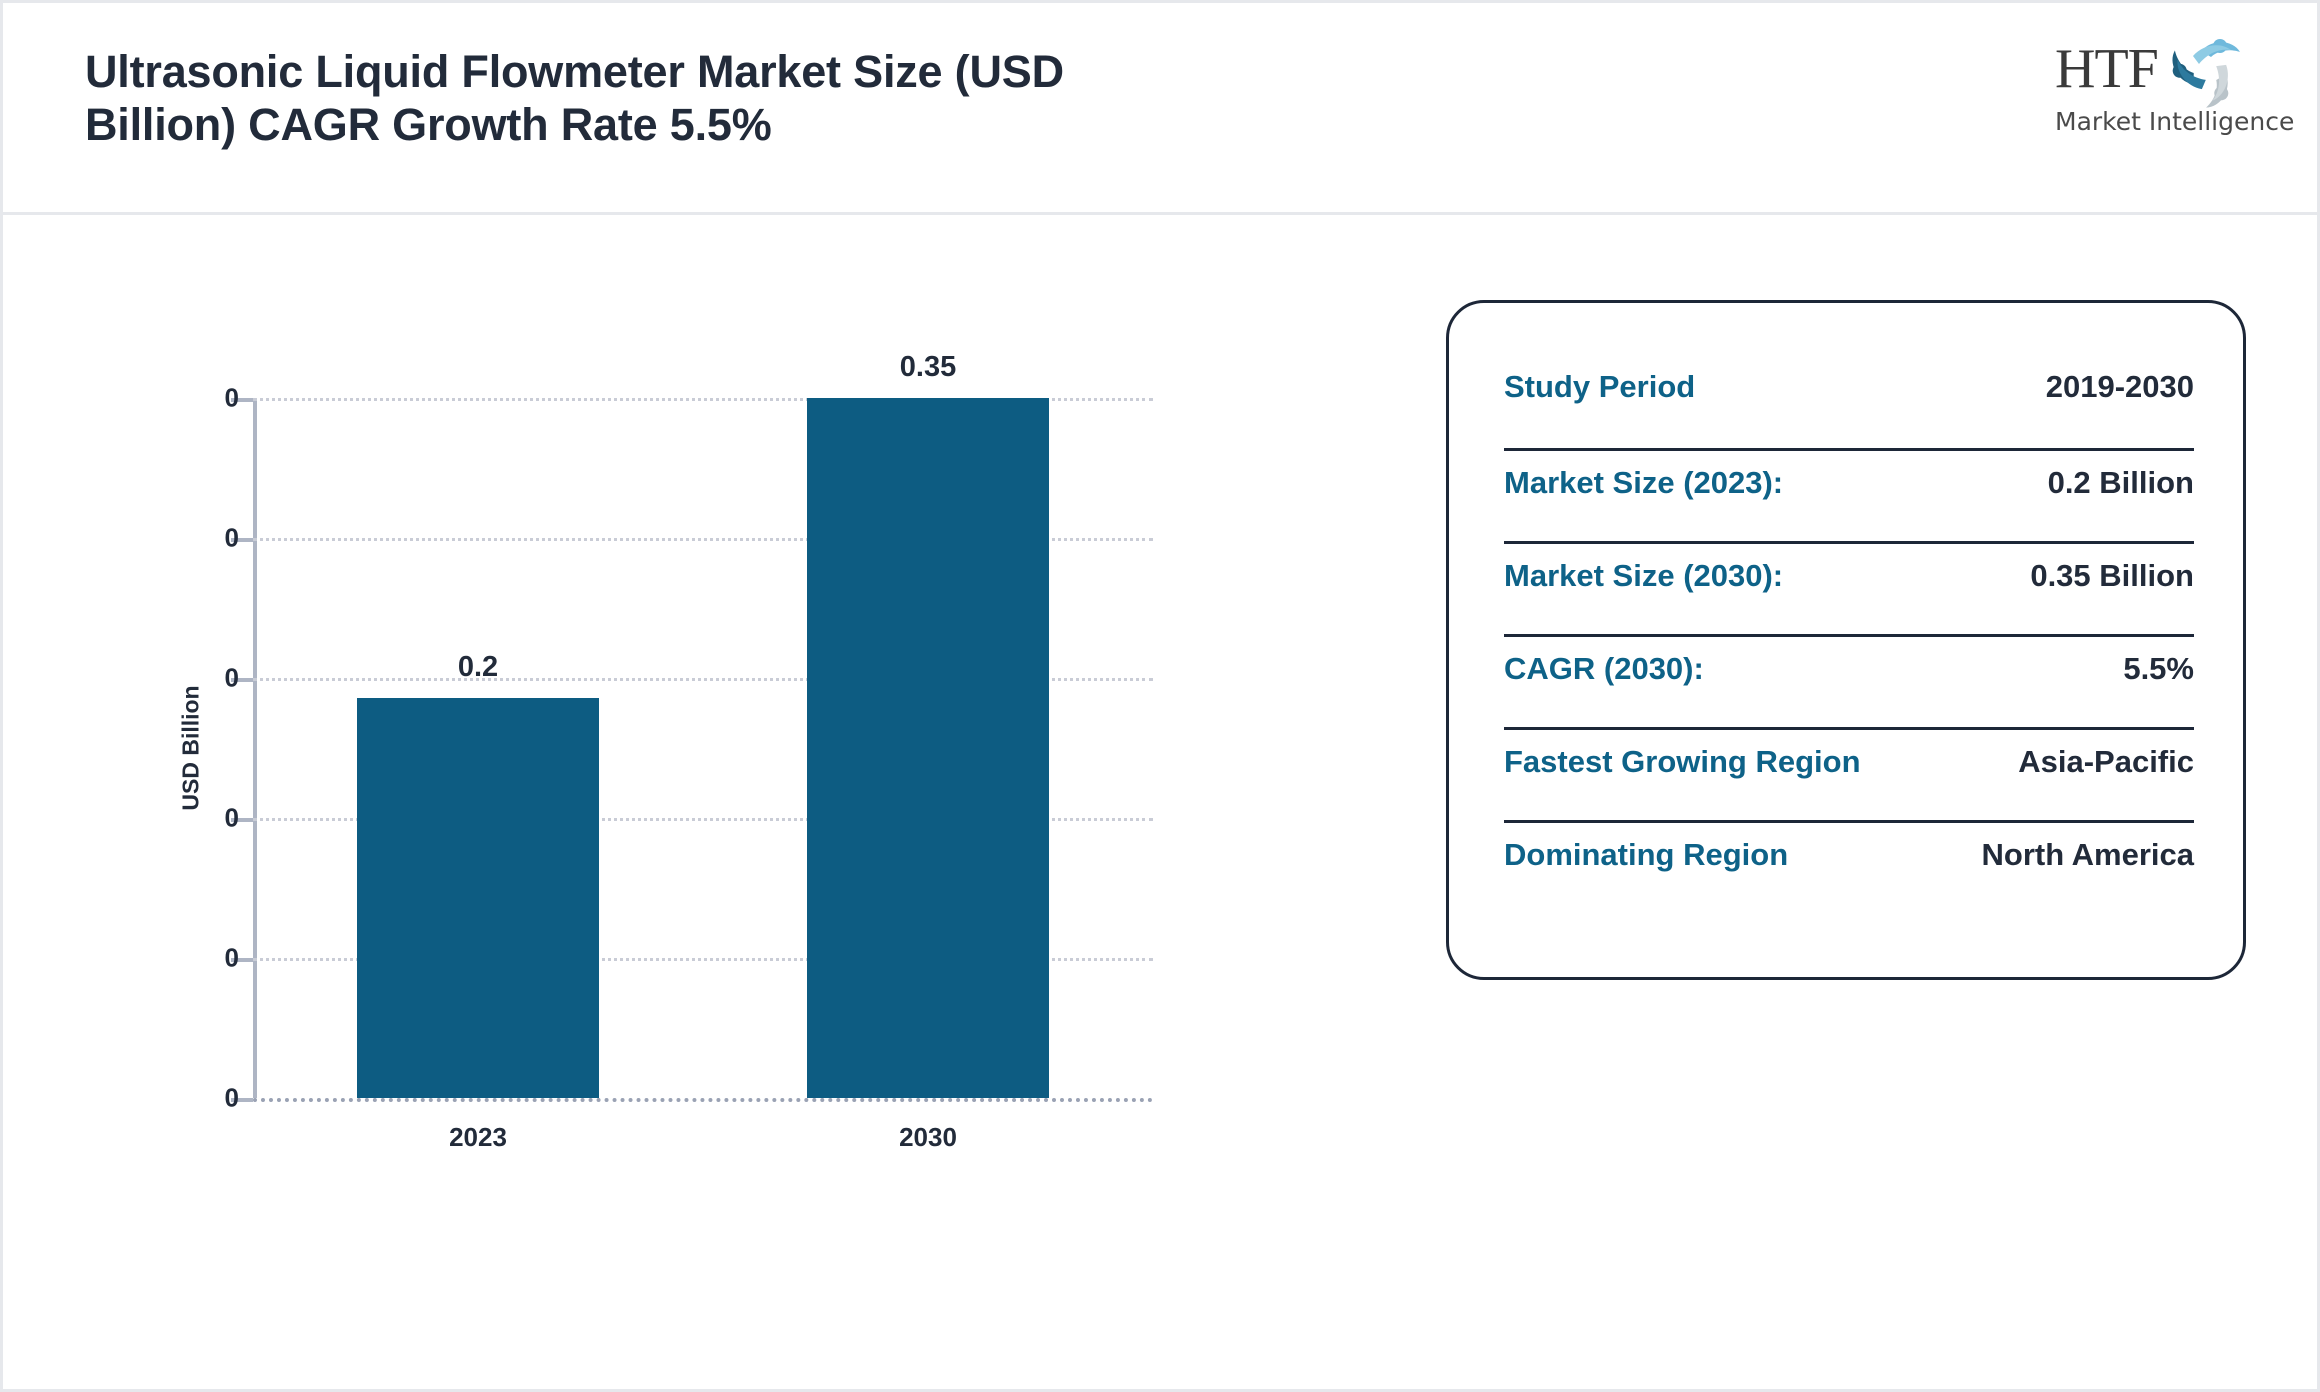 This screenshot has height=1392, width=2320. What do you see at coordinates (1849, 401) in the screenshot?
I see `card-row: Study Period 2019-2030` at bounding box center [1849, 401].